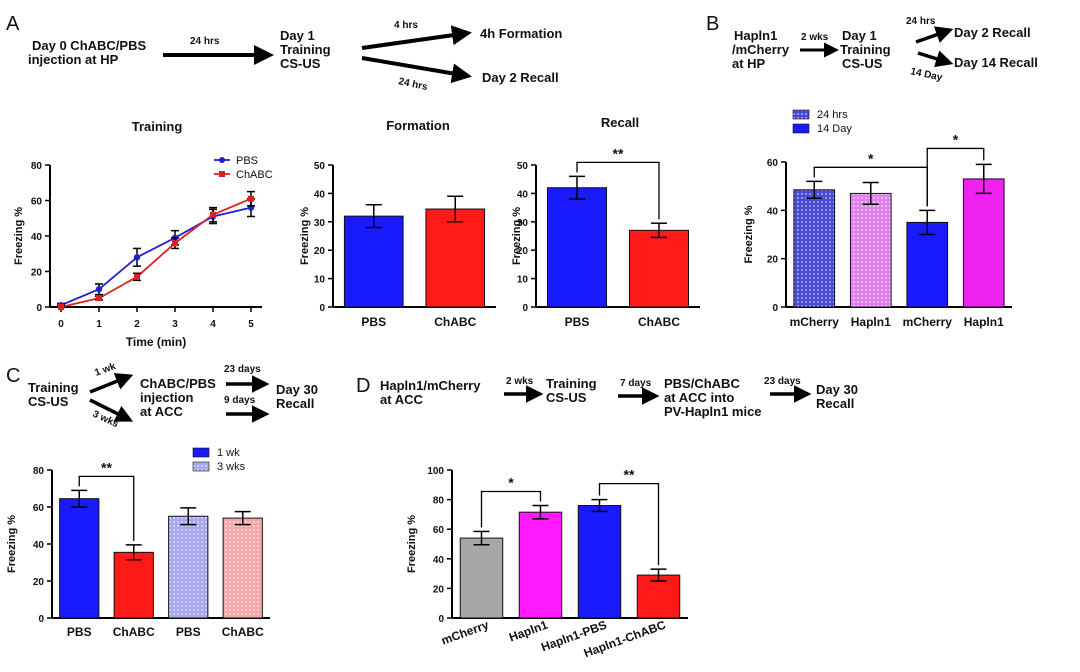  Describe the element at coordinates (955, 177) in the screenshot. I see `panel-b-significance-bracket` at that location.